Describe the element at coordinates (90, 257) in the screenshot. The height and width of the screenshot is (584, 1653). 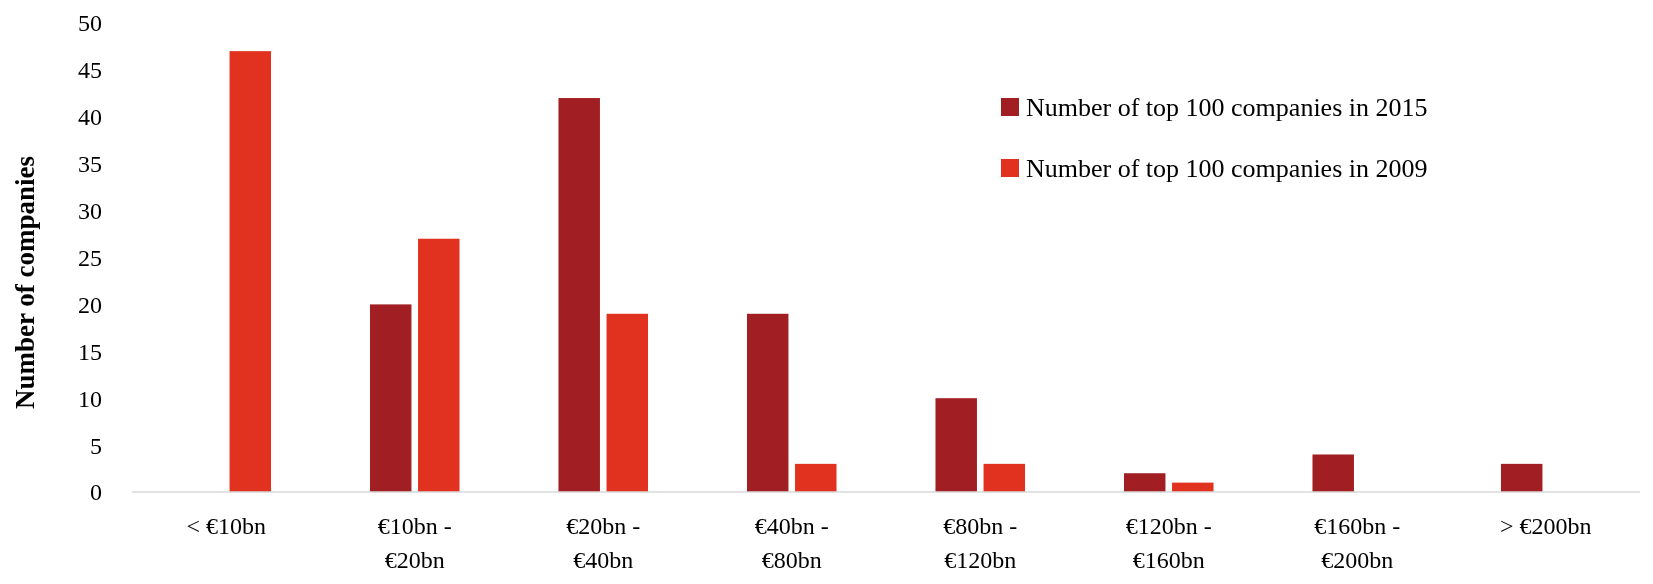
I see `y-tick-label: 25` at that location.